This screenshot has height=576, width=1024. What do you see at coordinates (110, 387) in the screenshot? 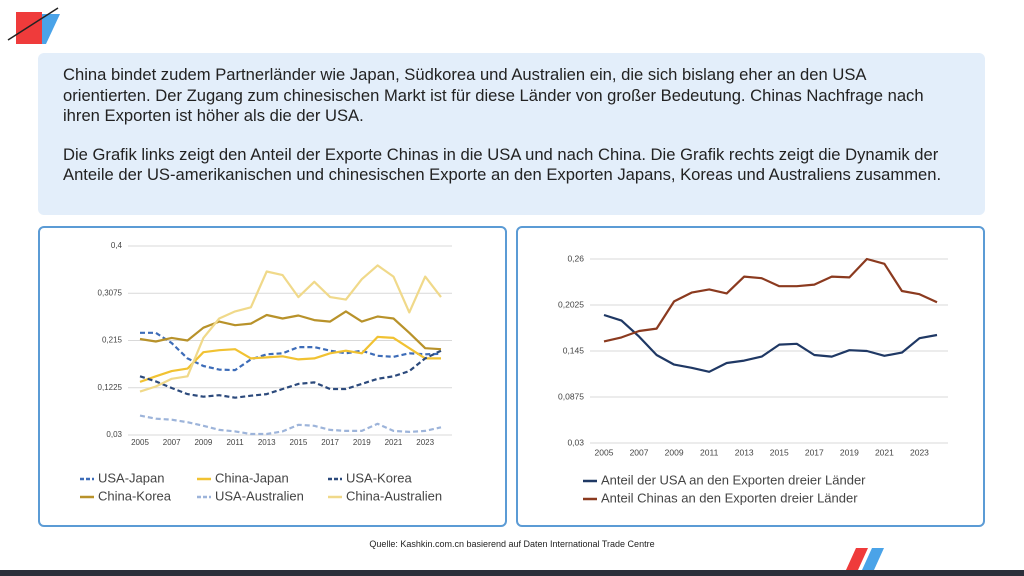
I see `y-tick-label: 0,1225` at bounding box center [110, 387].